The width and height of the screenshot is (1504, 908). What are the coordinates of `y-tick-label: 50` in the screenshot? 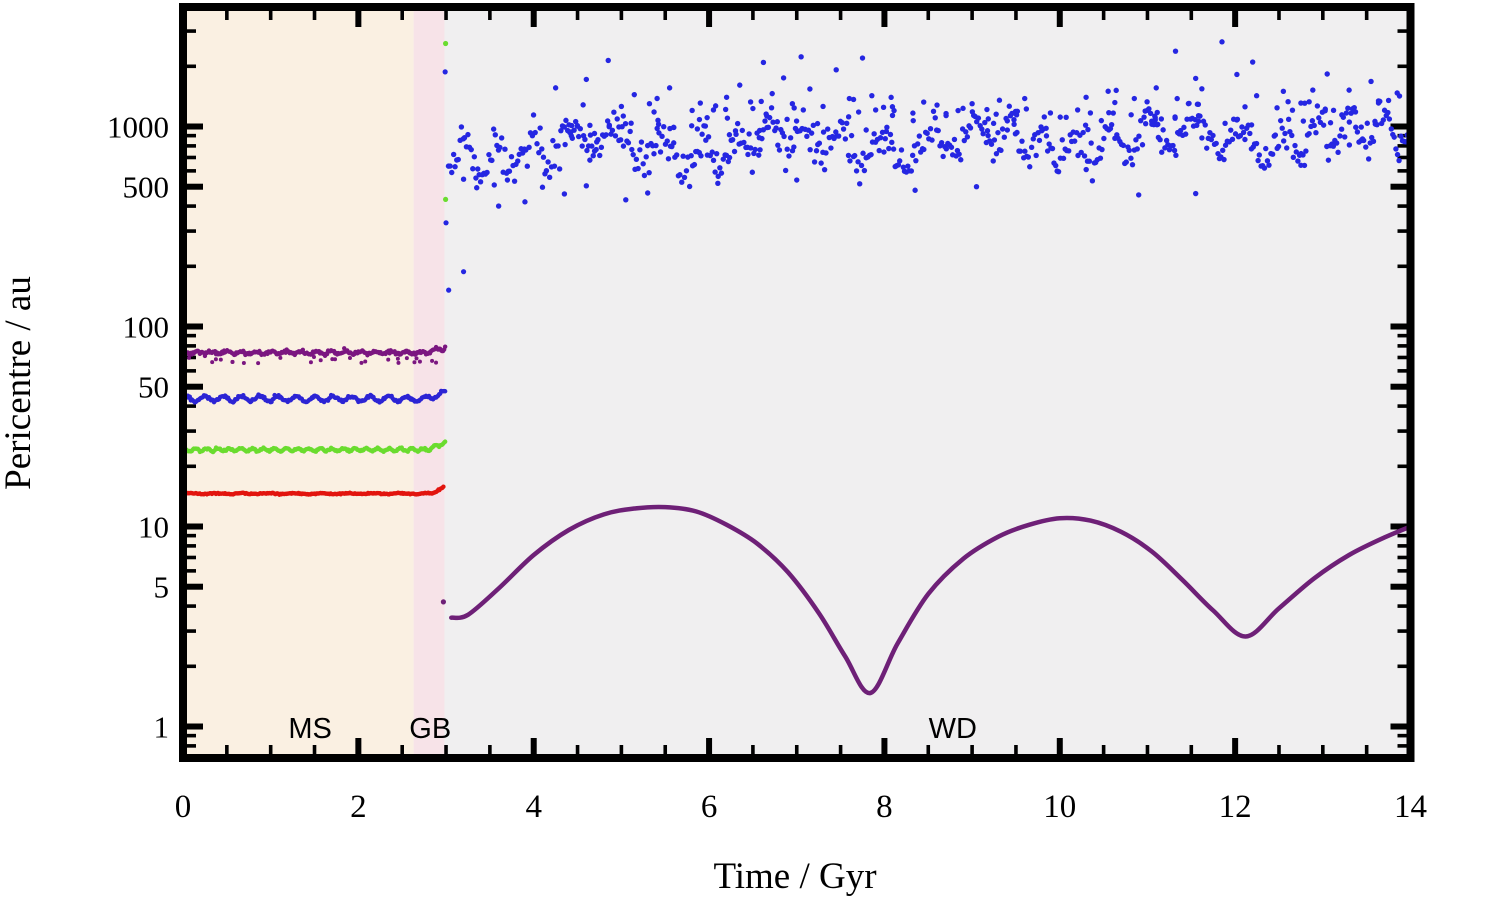 It's located at (153, 387).